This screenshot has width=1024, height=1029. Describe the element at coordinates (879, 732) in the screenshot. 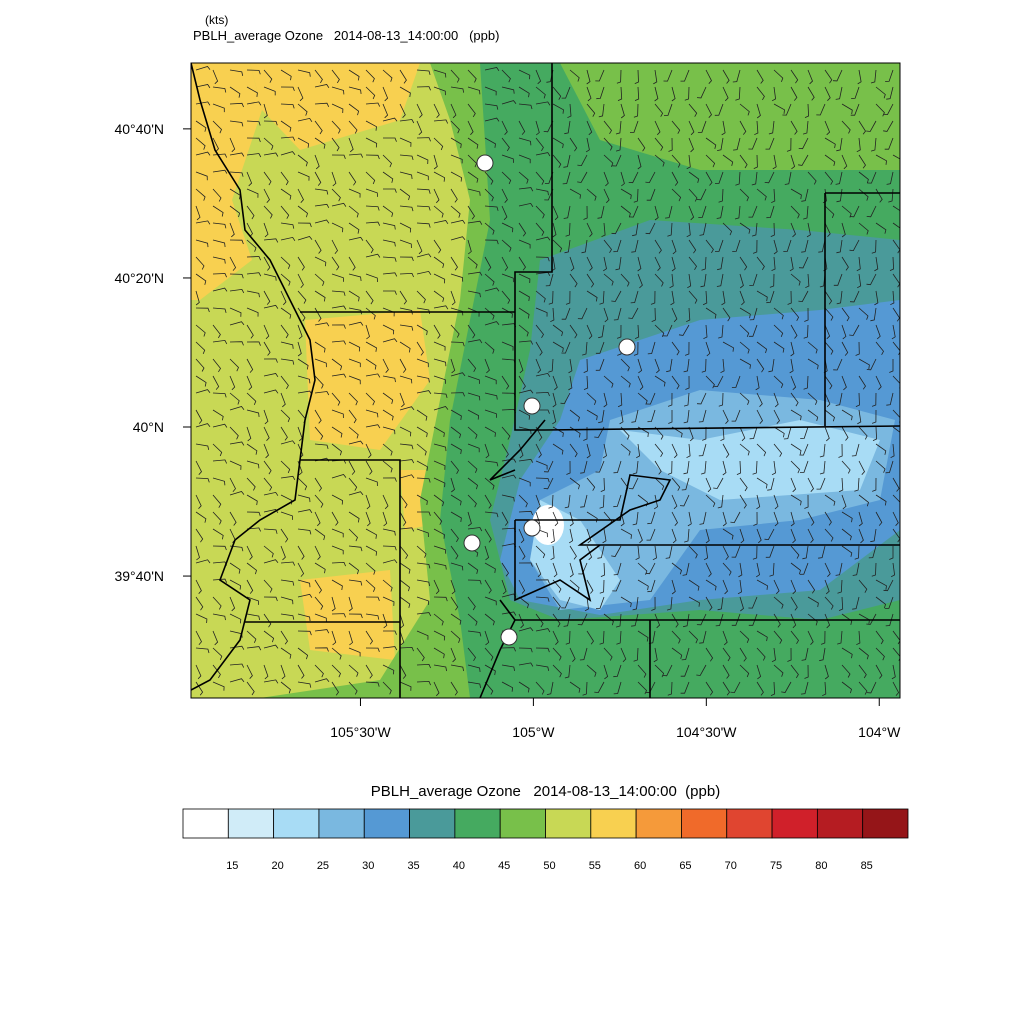

I see `lon-tick-label: 104°W` at that location.